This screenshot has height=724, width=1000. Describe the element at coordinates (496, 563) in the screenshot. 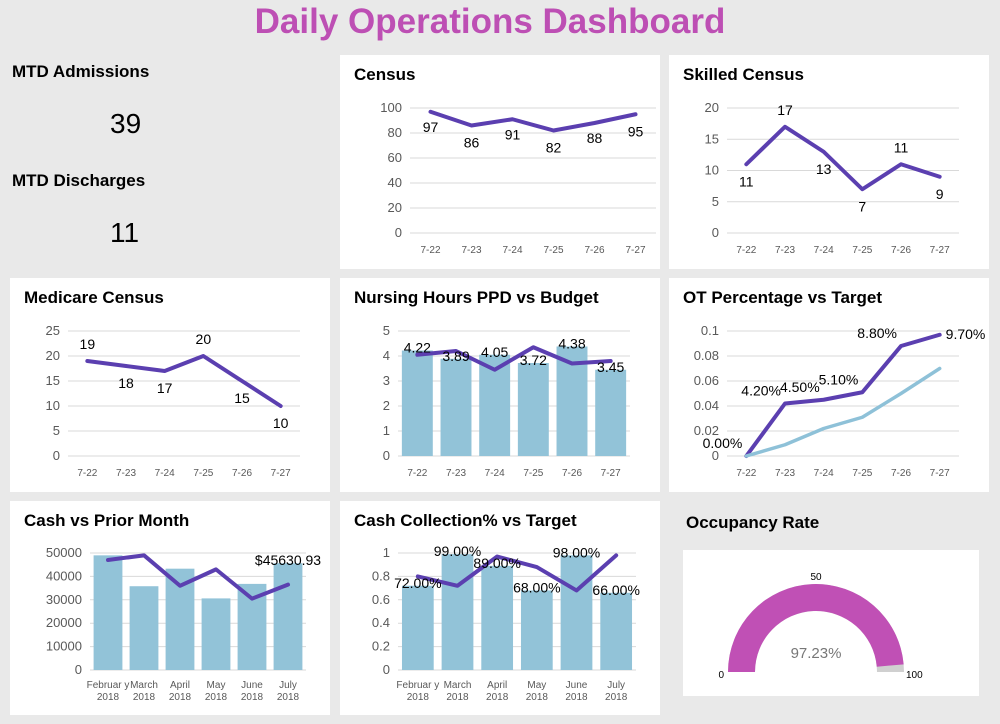

I see `data-label: 89.00%` at that location.